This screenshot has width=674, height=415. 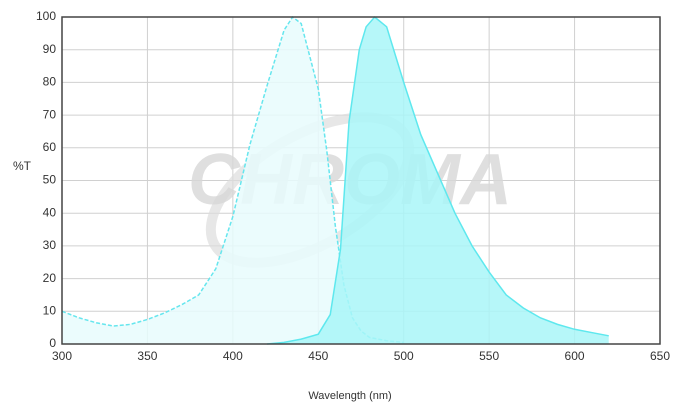 What do you see at coordinates (46, 16) in the screenshot?
I see `y-tick-label: 100` at bounding box center [46, 16].